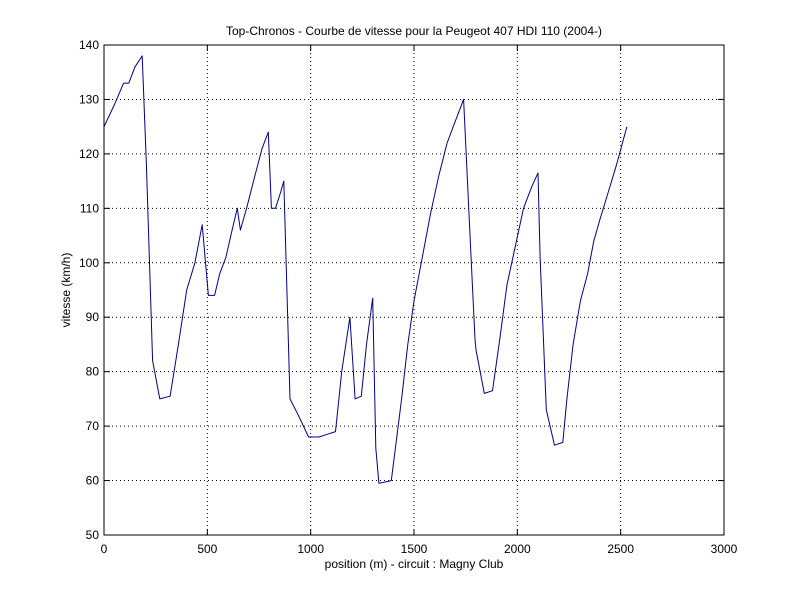 The width and height of the screenshot is (800, 601). I want to click on x-tick-label: 500, so click(207, 549).